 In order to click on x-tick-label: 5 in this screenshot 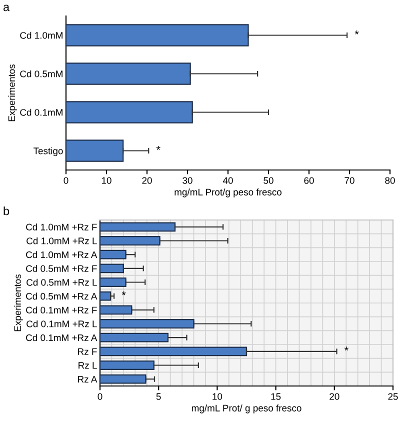, I will do `click(158, 396)`.